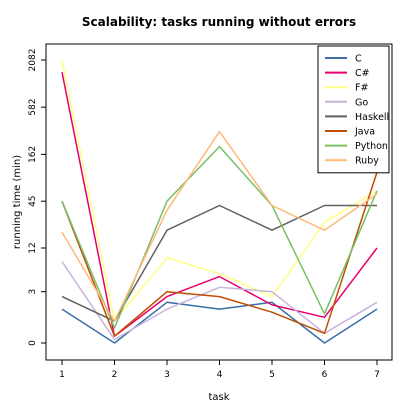 The image size is (415, 415). What do you see at coordinates (33, 343) in the screenshot?
I see `y-tick-label: 0` at bounding box center [33, 343].